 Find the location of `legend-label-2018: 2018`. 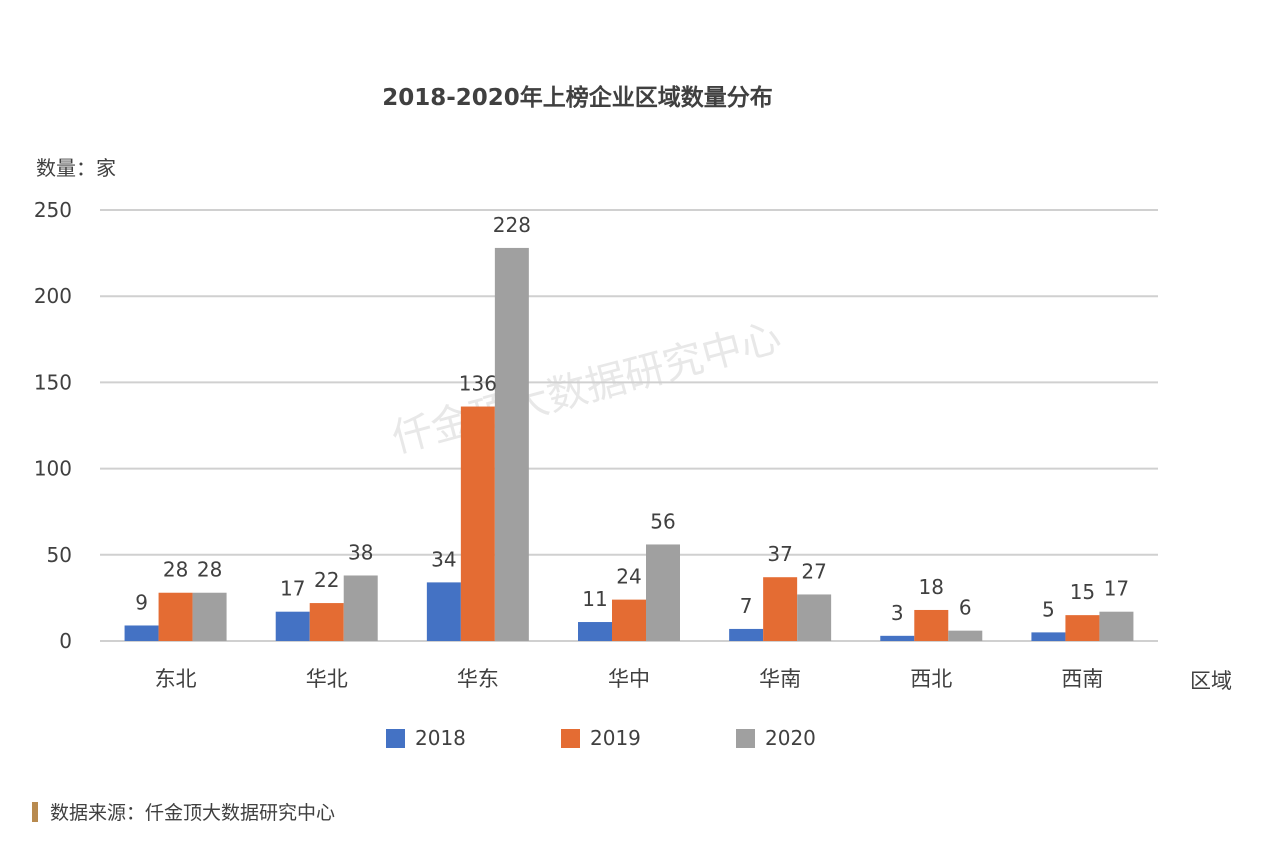

legend-label-2018: 2018 is located at coordinates (440, 738).